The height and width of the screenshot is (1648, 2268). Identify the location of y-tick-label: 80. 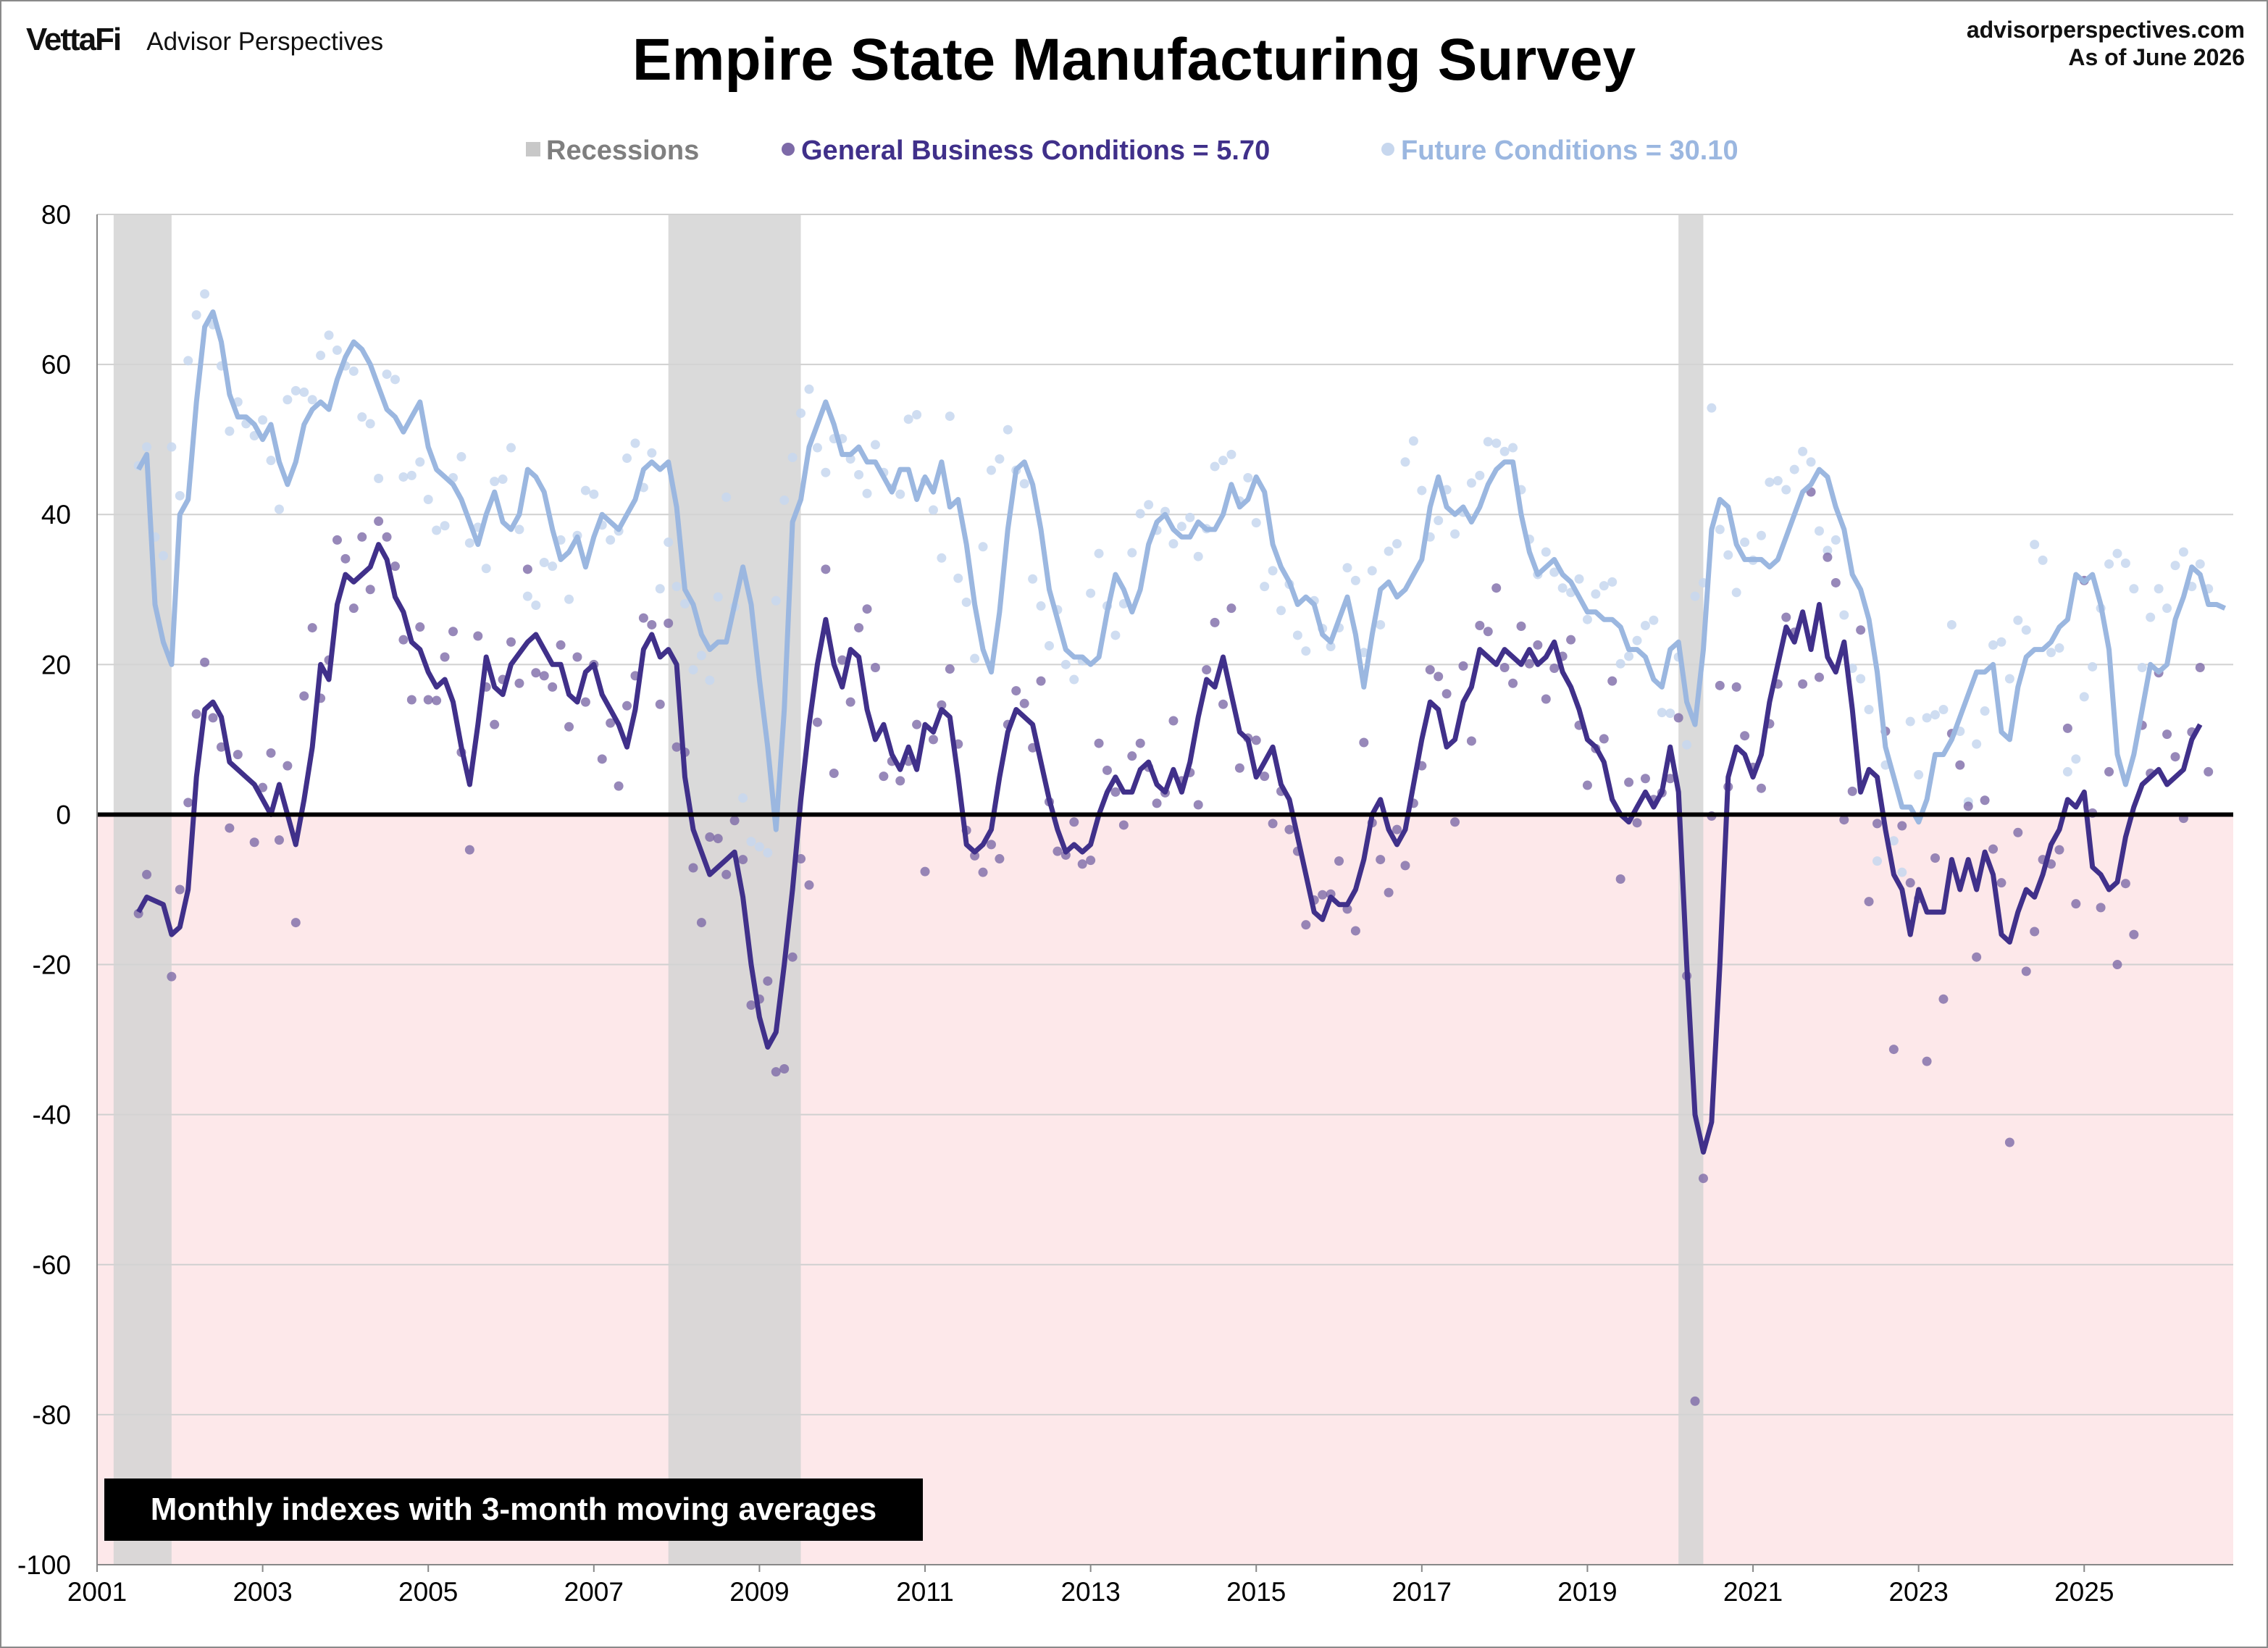
(56, 215).